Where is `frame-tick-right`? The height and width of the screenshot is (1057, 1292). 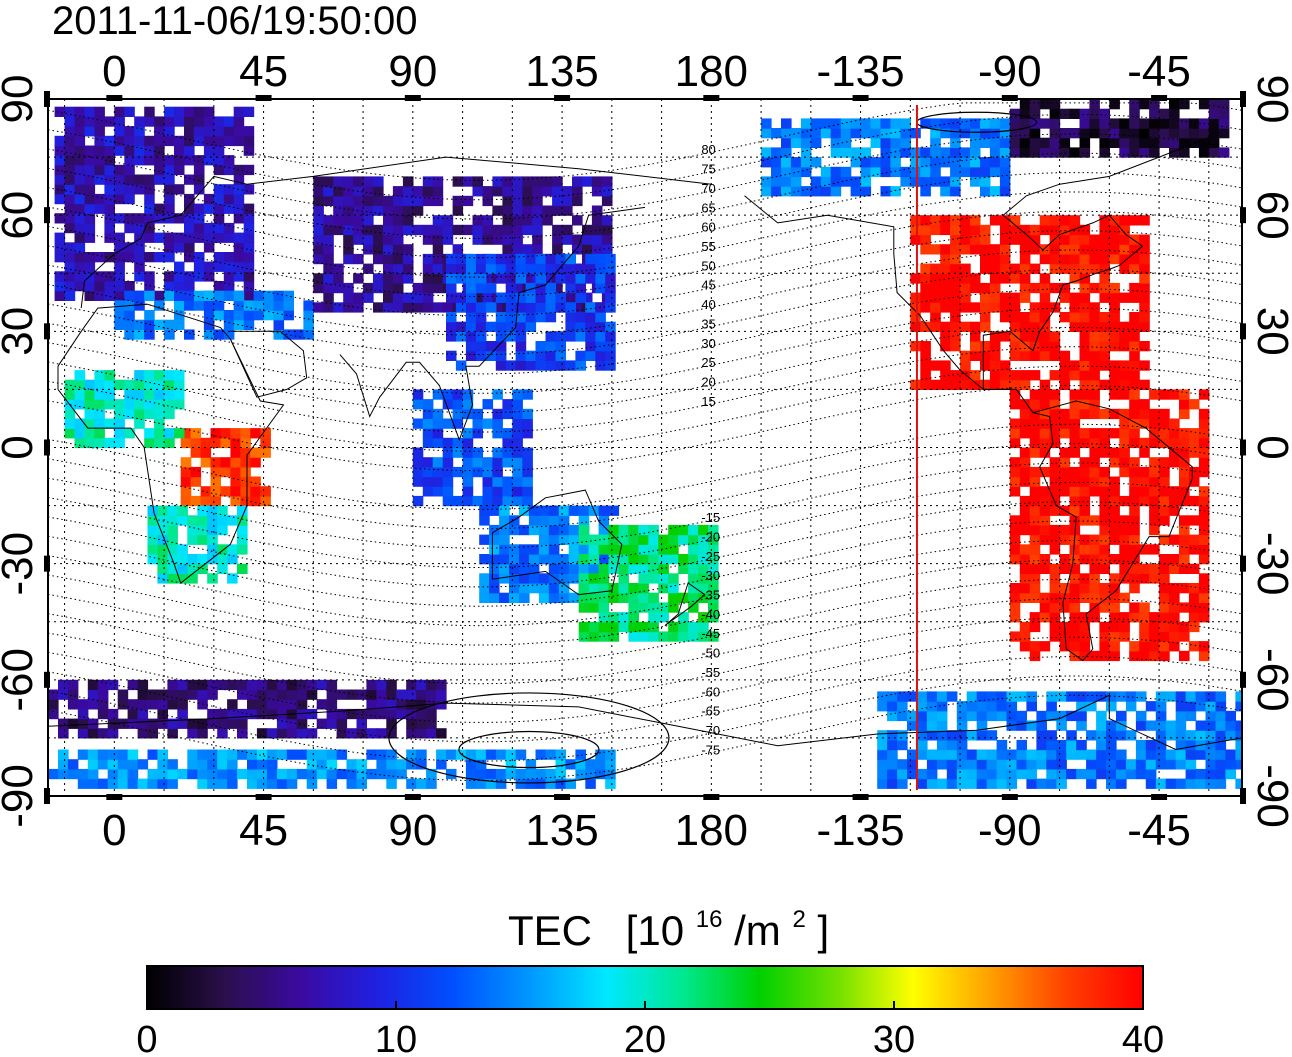 frame-tick-right is located at coordinates (1243, 331).